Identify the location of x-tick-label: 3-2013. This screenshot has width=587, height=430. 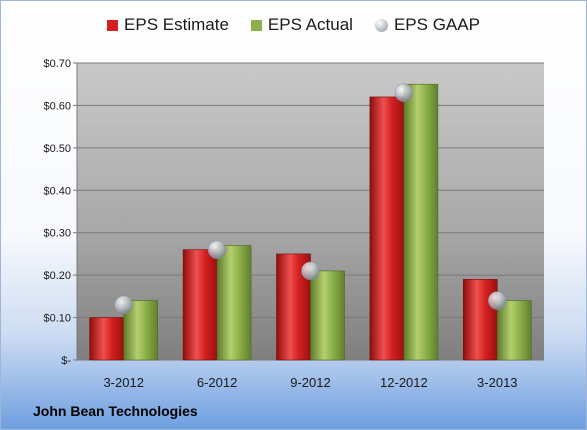
(497, 382).